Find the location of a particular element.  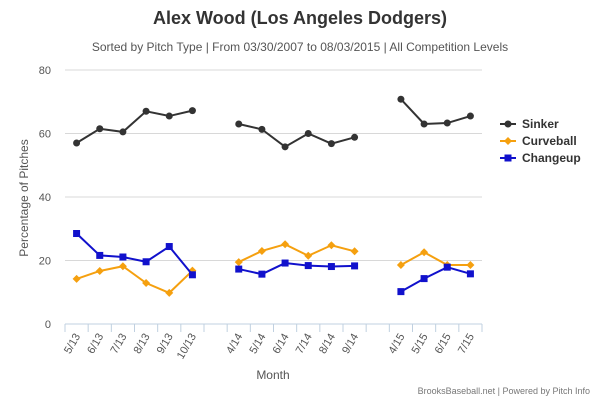

legend: Sinker Curveball Changeup is located at coordinates (540, 141).